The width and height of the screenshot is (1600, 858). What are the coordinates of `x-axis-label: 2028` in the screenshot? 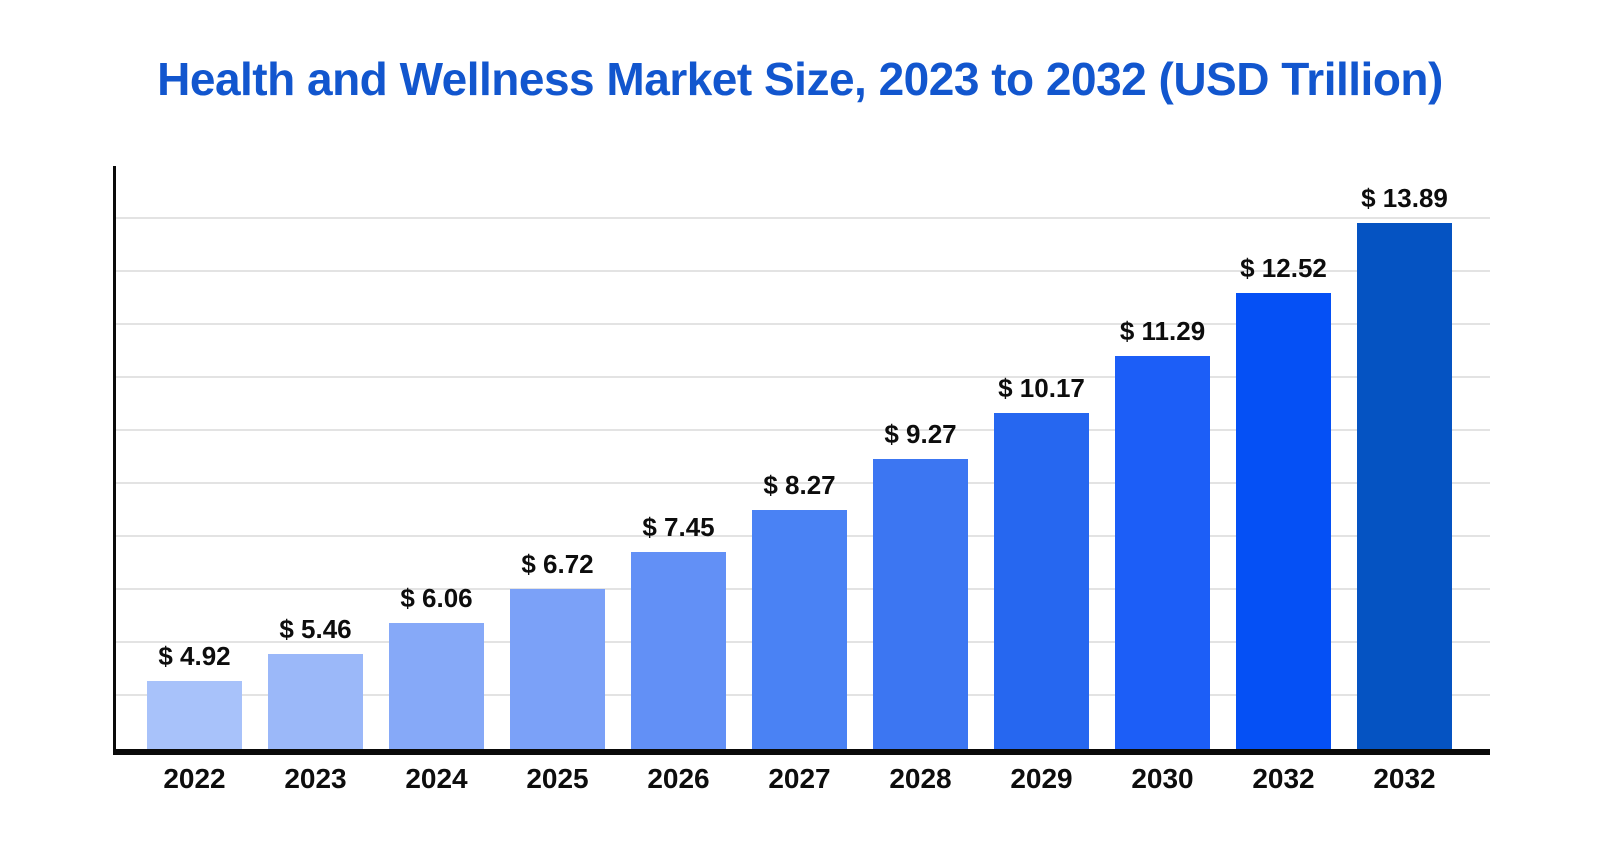 It's located at (920, 778).